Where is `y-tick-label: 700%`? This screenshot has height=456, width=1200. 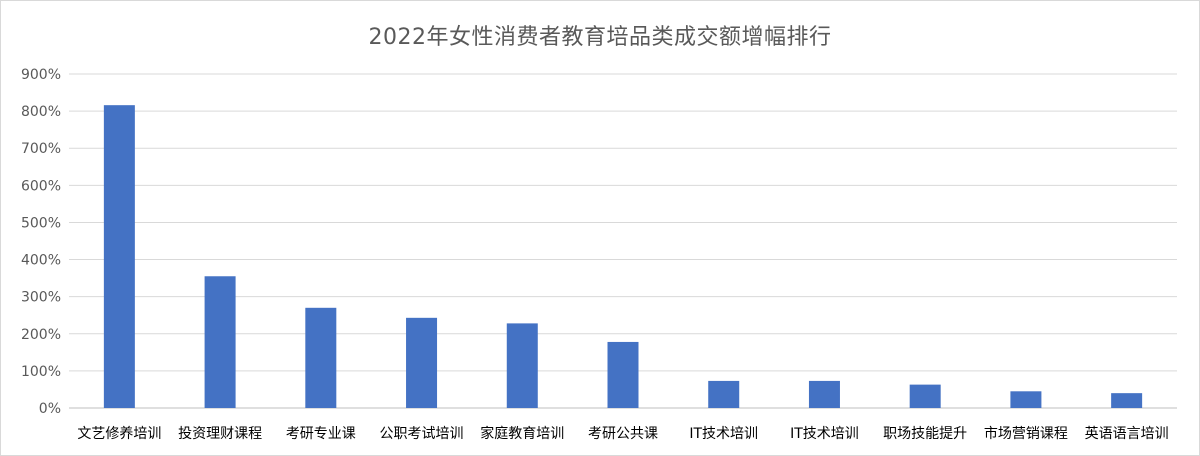
y-tick-label: 700% is located at coordinates (41, 149).